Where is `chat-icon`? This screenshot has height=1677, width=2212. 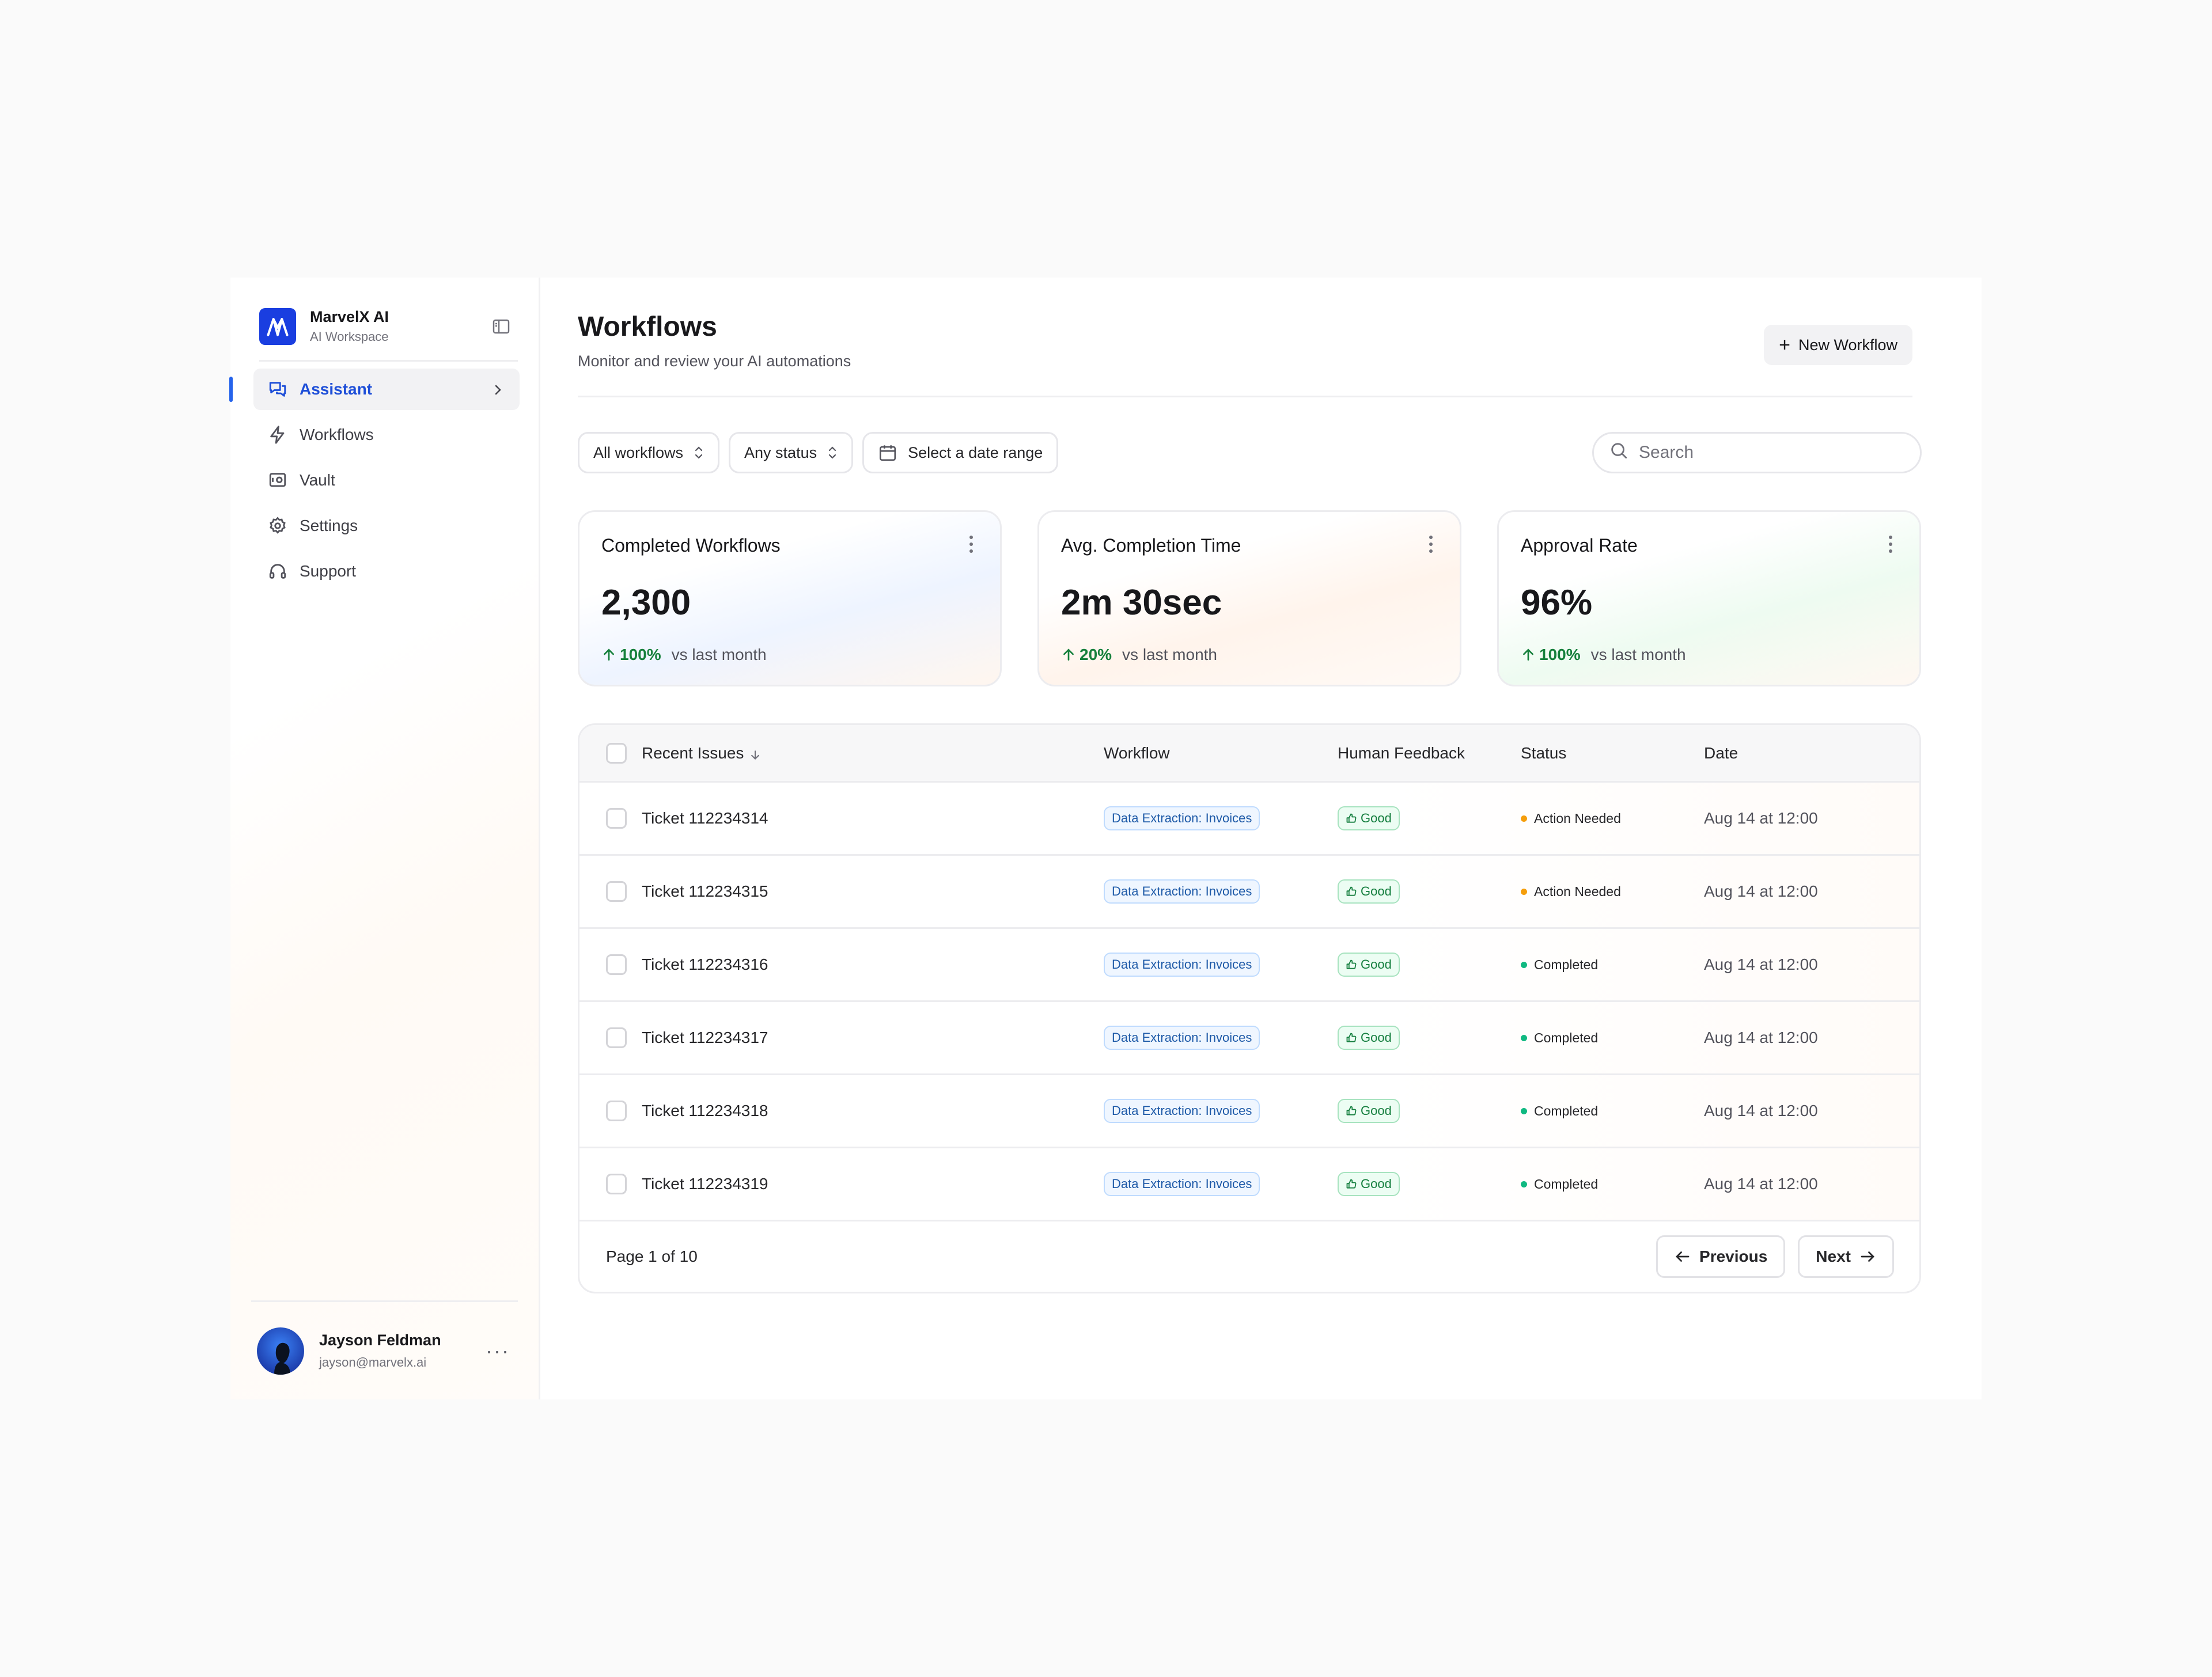
chat-icon is located at coordinates (277, 389).